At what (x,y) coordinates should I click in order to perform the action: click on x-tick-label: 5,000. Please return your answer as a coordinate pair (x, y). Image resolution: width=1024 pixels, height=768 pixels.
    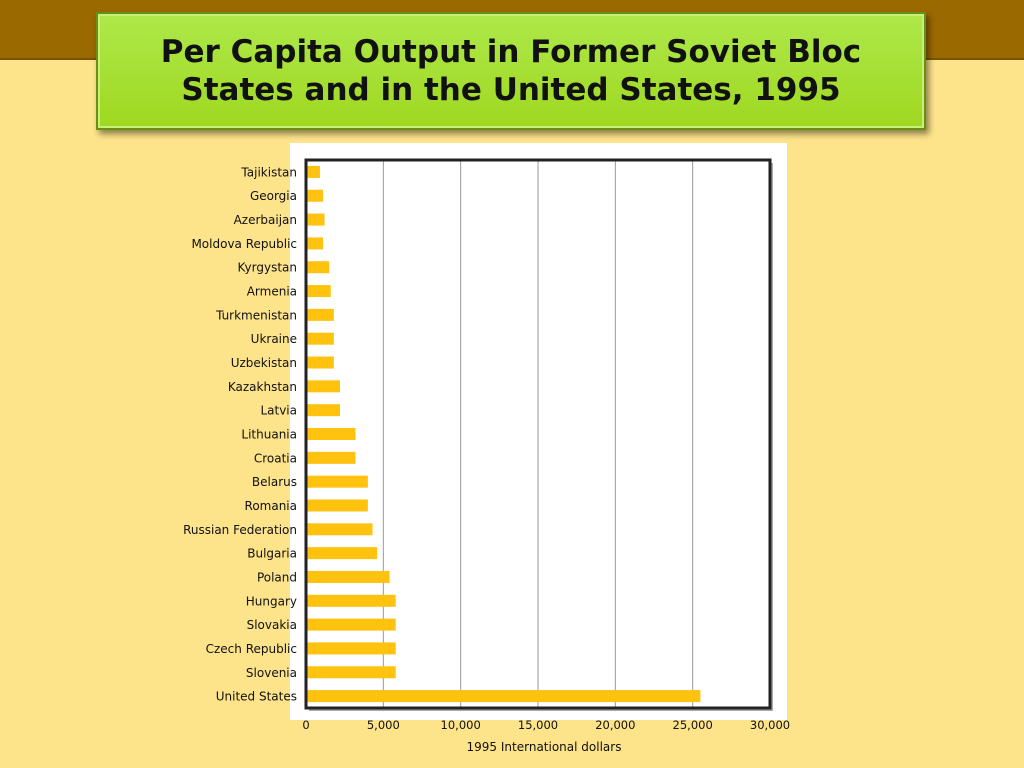
    Looking at the image, I should click on (383, 725).